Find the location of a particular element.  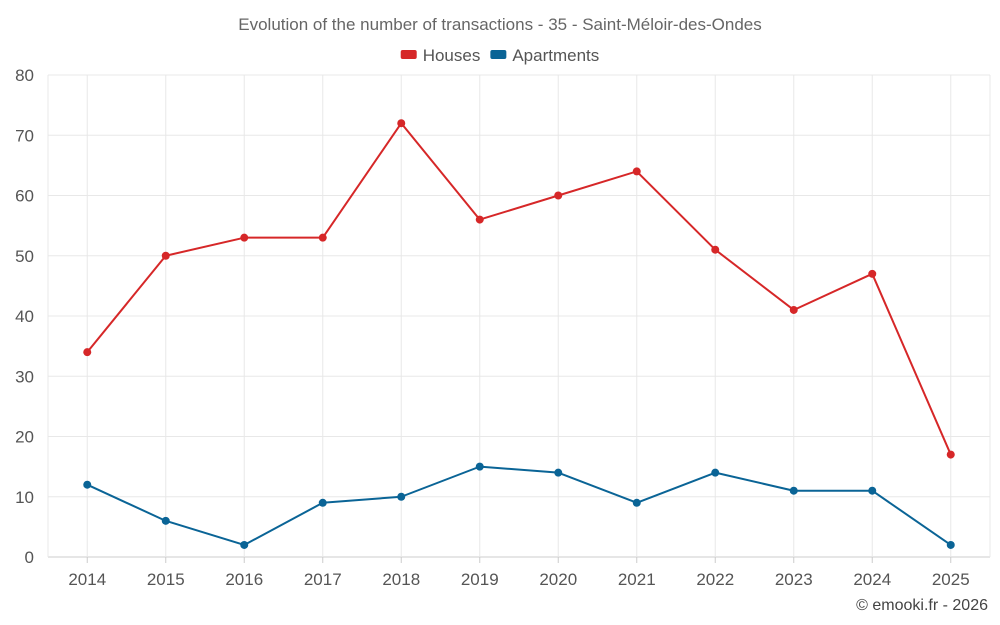

x-tick-label: 2019 is located at coordinates (480, 579).